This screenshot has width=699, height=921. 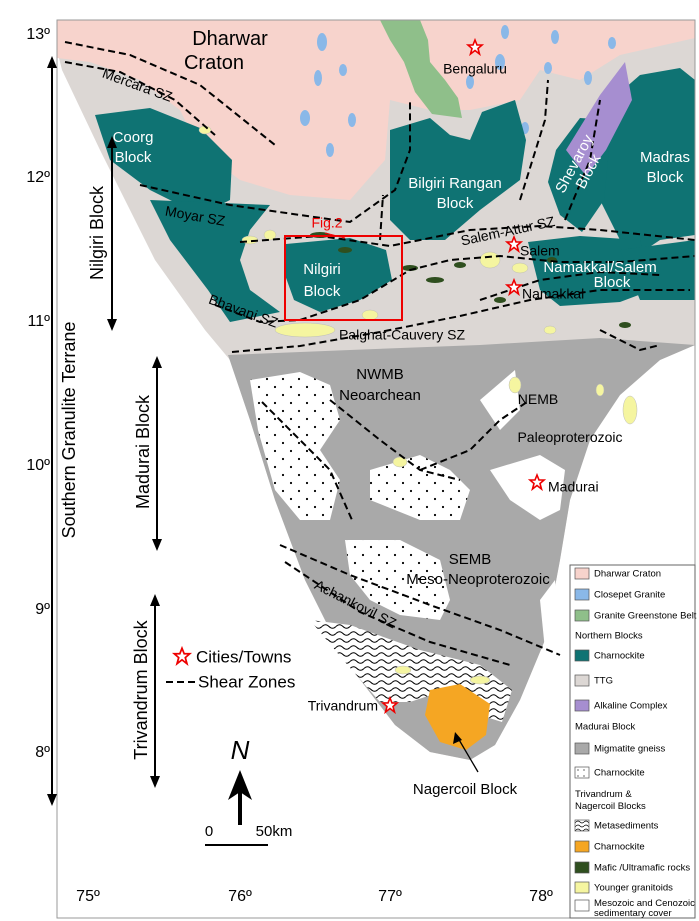 I want to click on side-label: Southern Granulite Terrane, so click(x=69, y=430).